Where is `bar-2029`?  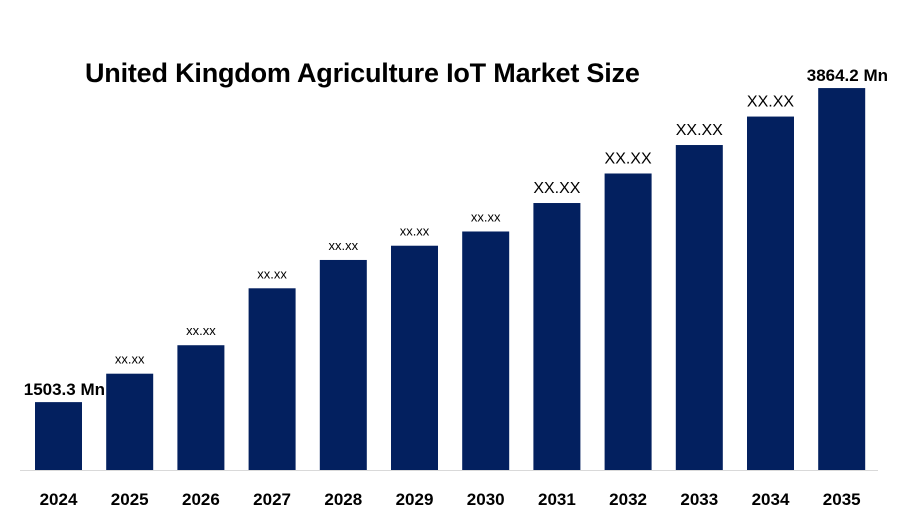
bar-2029 is located at coordinates (414, 357).